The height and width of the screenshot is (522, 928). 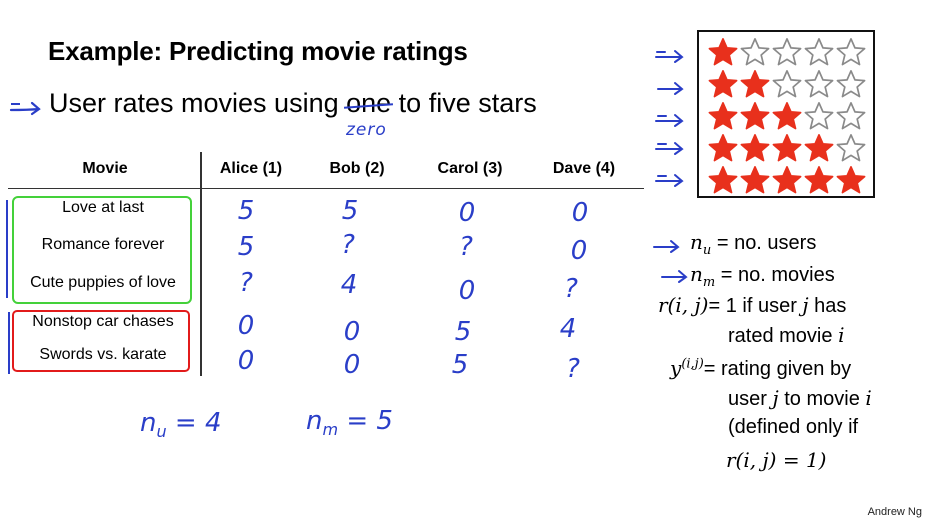 I want to click on action-group-box, so click(x=101, y=341).